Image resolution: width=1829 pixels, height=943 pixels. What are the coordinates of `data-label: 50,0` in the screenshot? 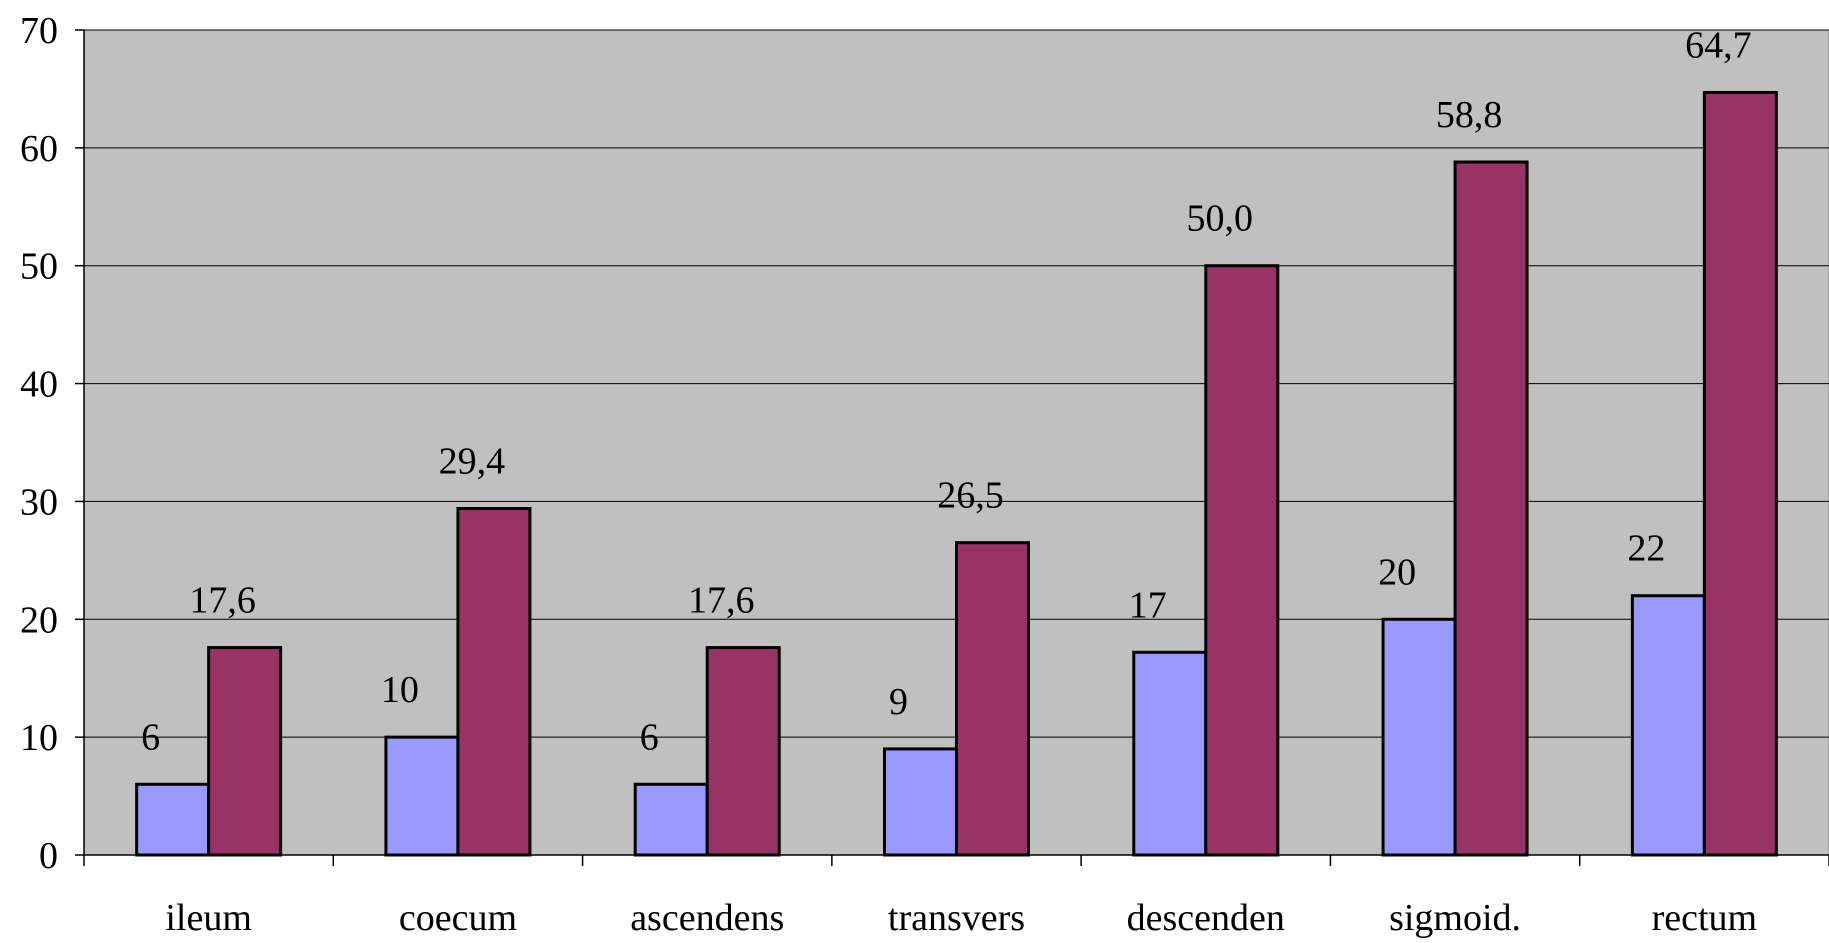 It's located at (1220, 219).